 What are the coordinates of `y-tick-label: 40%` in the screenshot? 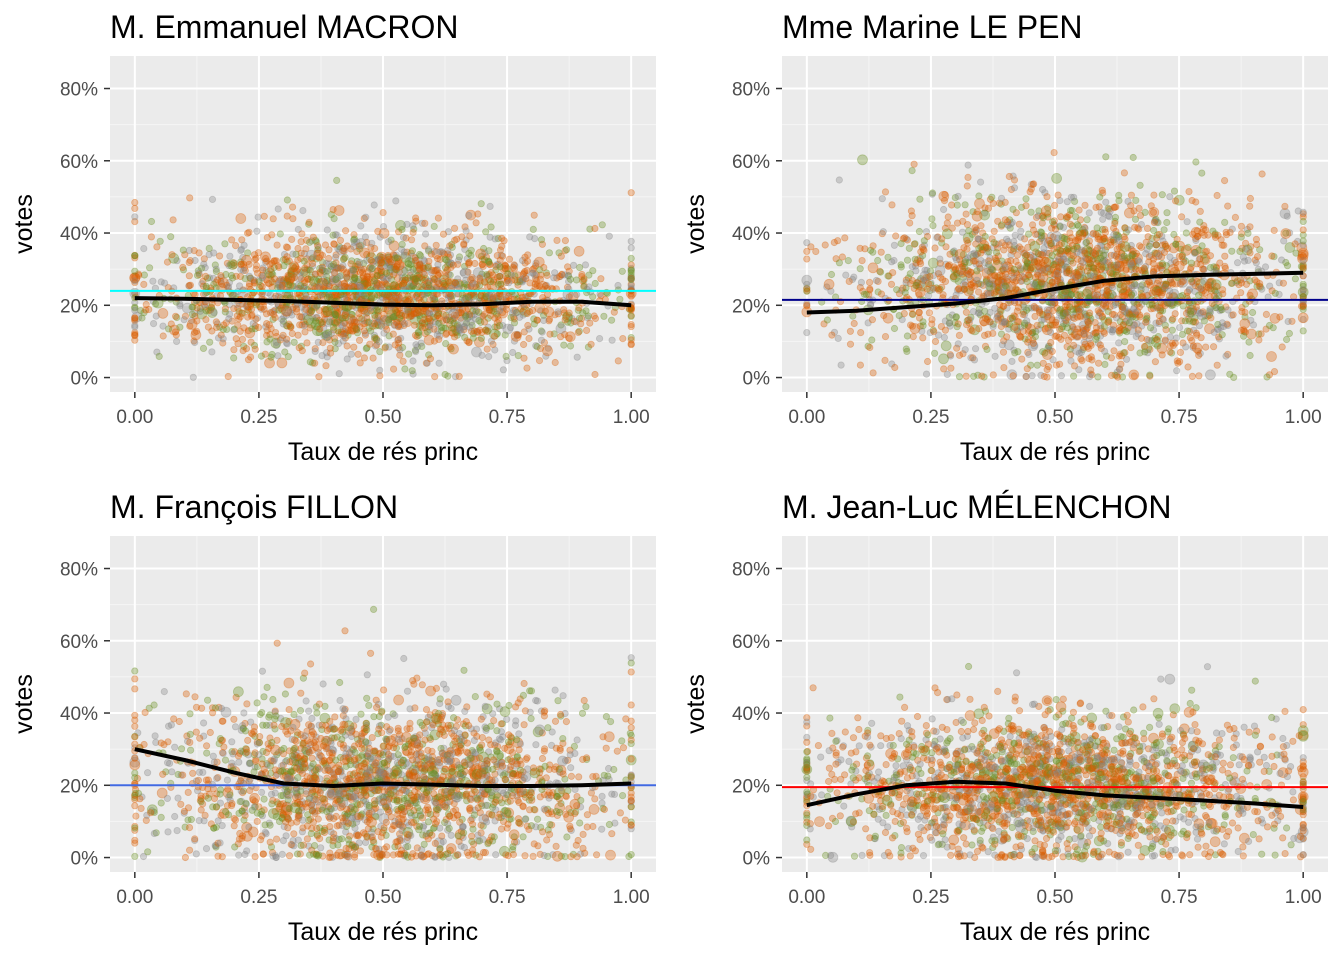 It's located at (751, 234).